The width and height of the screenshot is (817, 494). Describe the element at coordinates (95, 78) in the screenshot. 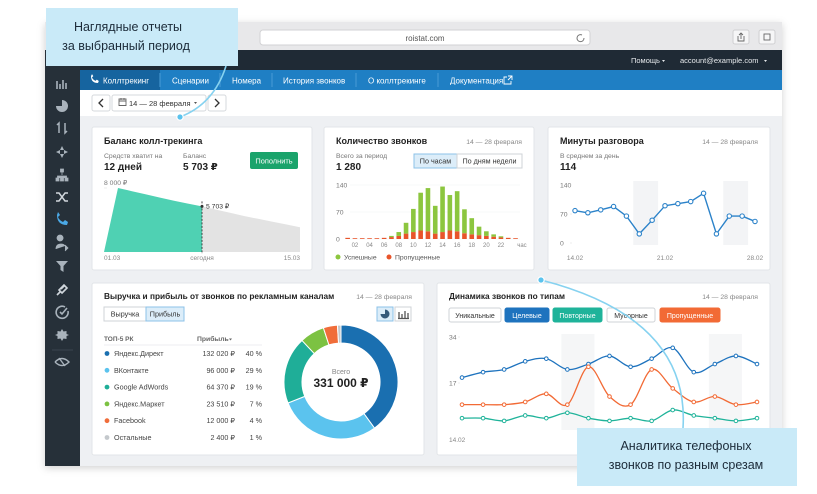

I see `phone-icon` at that location.